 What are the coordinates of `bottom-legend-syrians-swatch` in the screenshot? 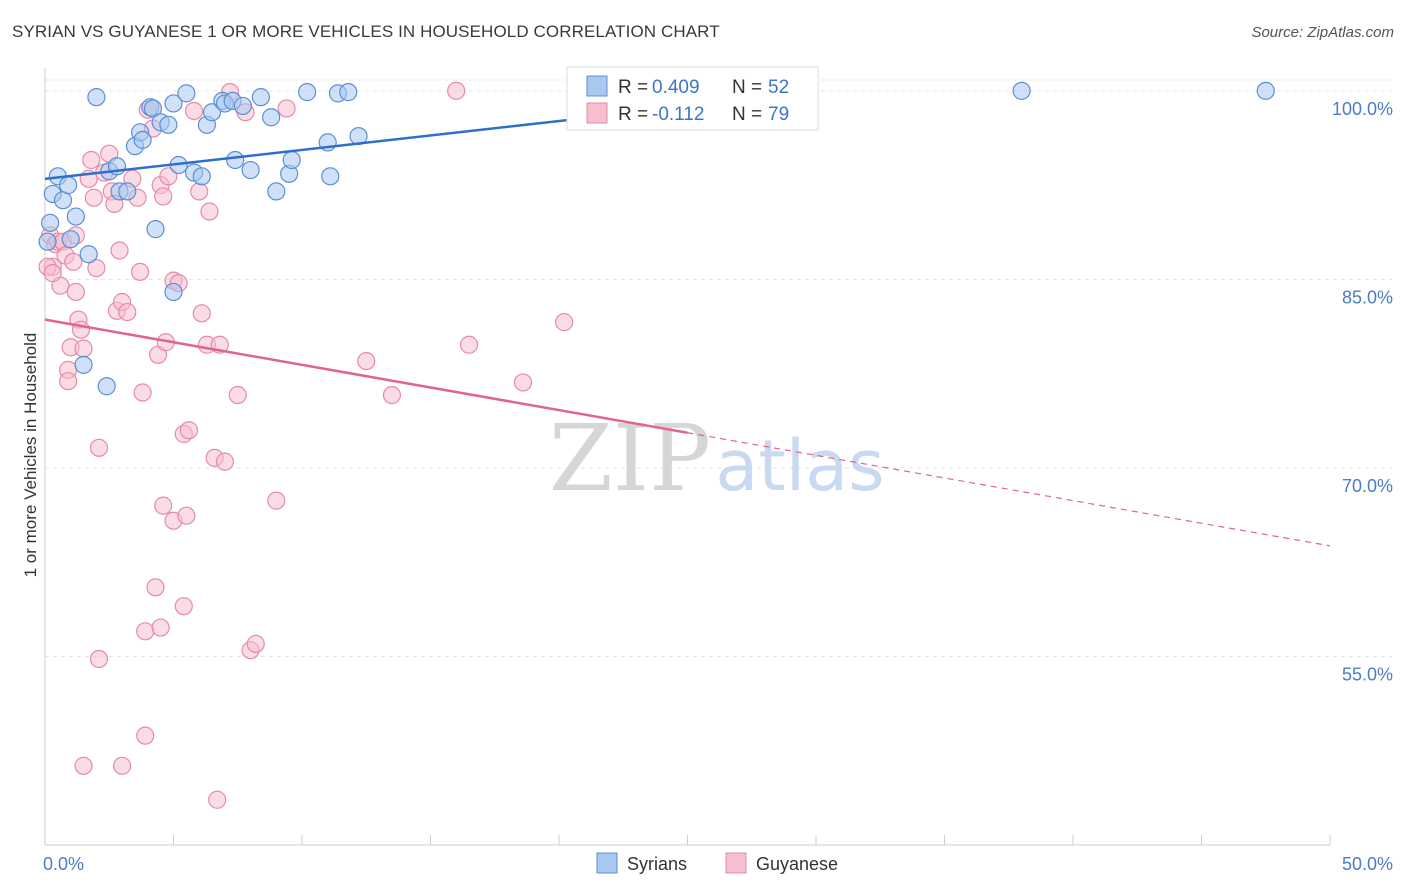 It's located at (607, 863).